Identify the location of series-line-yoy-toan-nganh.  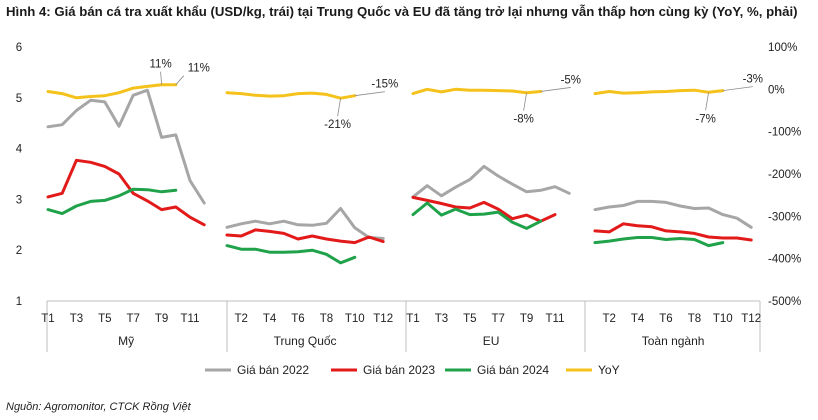
(659, 92).